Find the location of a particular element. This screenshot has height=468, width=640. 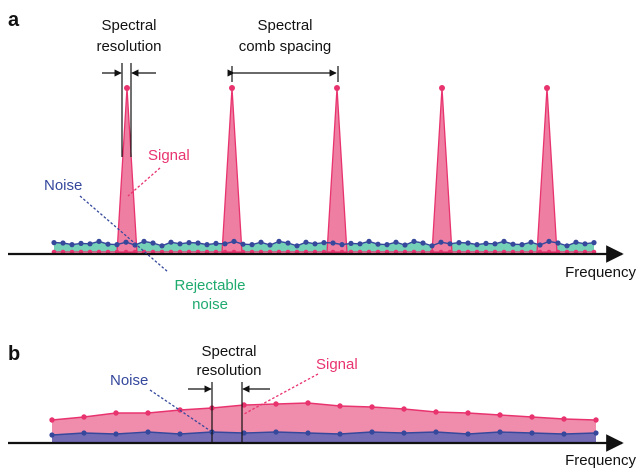

panel-b-noise-leader is located at coordinates (181, 411).